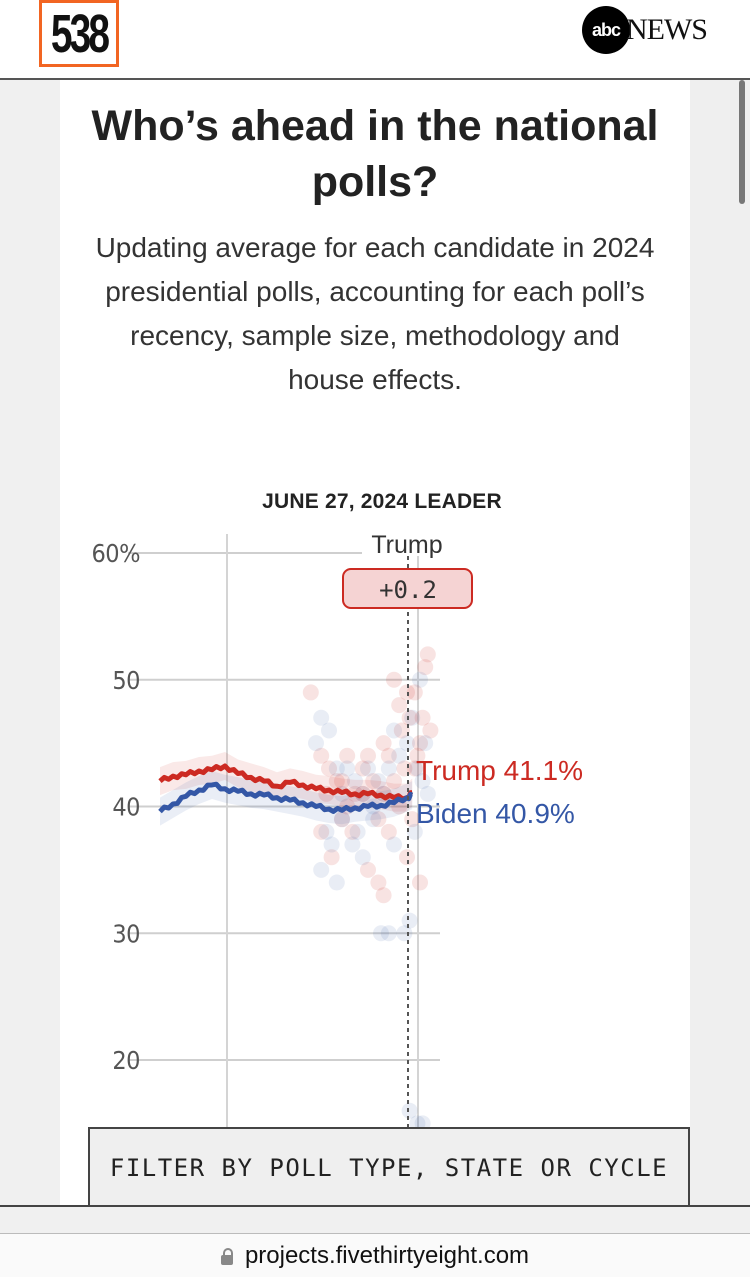 The height and width of the screenshot is (1277, 750). I want to click on url-text: projects.fivethirtyeight.com, so click(387, 1255).